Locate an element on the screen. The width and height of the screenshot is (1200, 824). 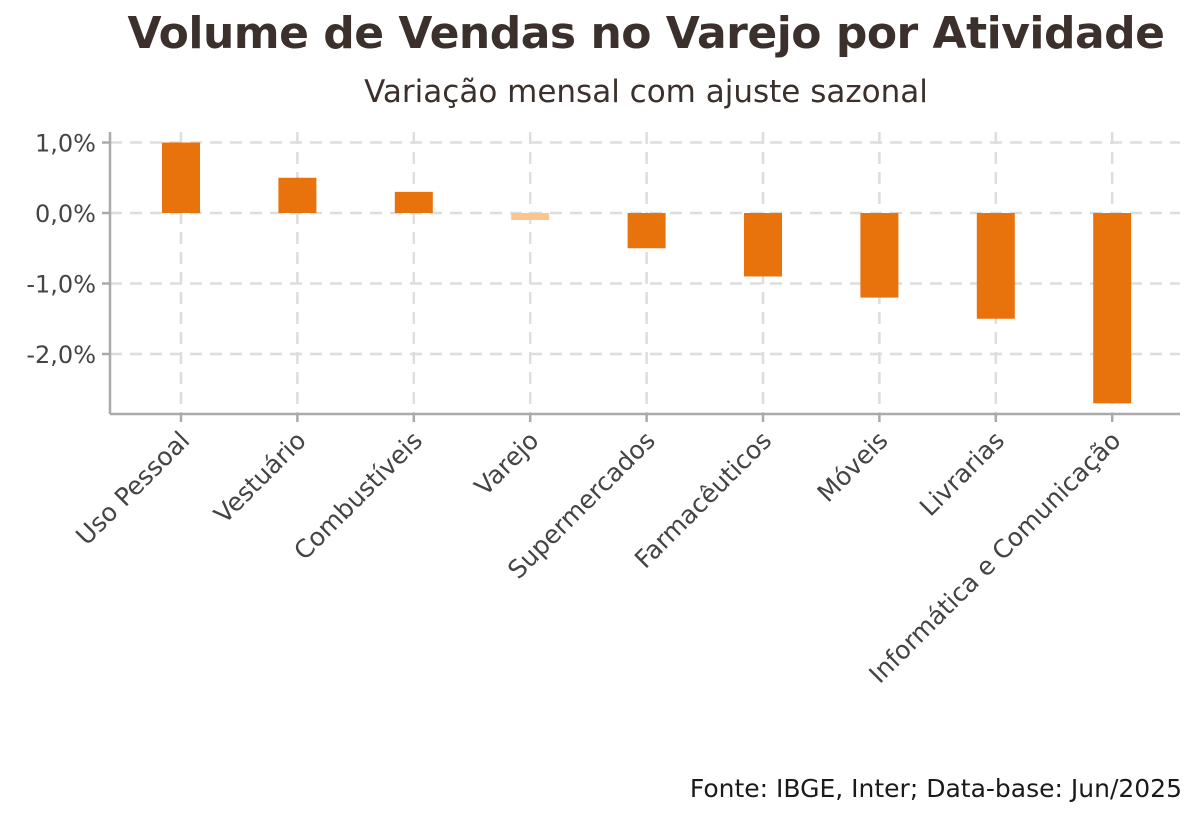
chart-title: Volume de Vendas no Varejo por Atividade is located at coordinates (646, 33).